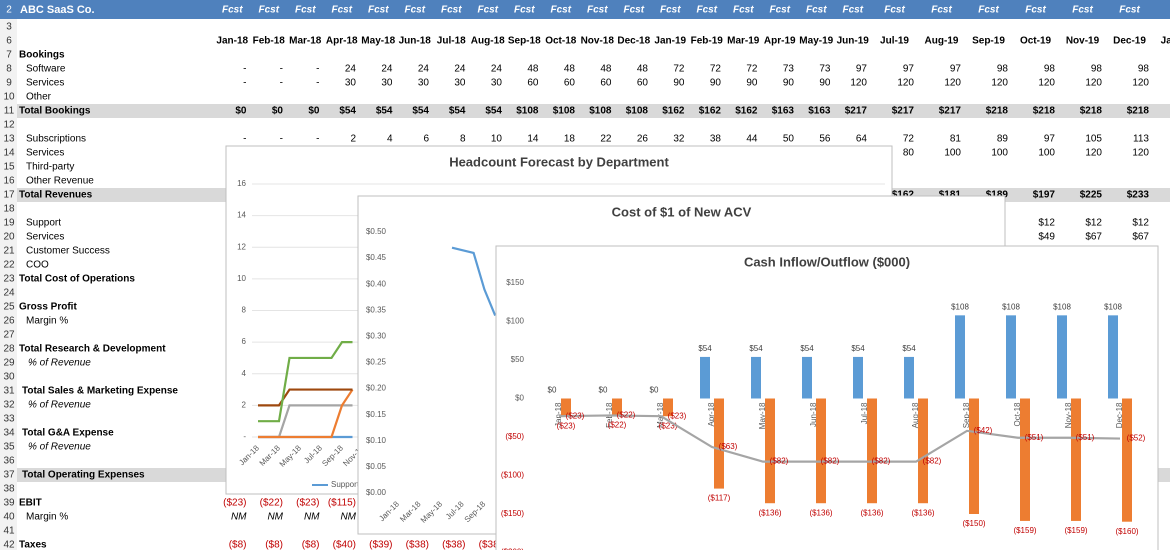  What do you see at coordinates (232, 41) in the screenshot?
I see `month-header: Jan-18` at bounding box center [232, 41].